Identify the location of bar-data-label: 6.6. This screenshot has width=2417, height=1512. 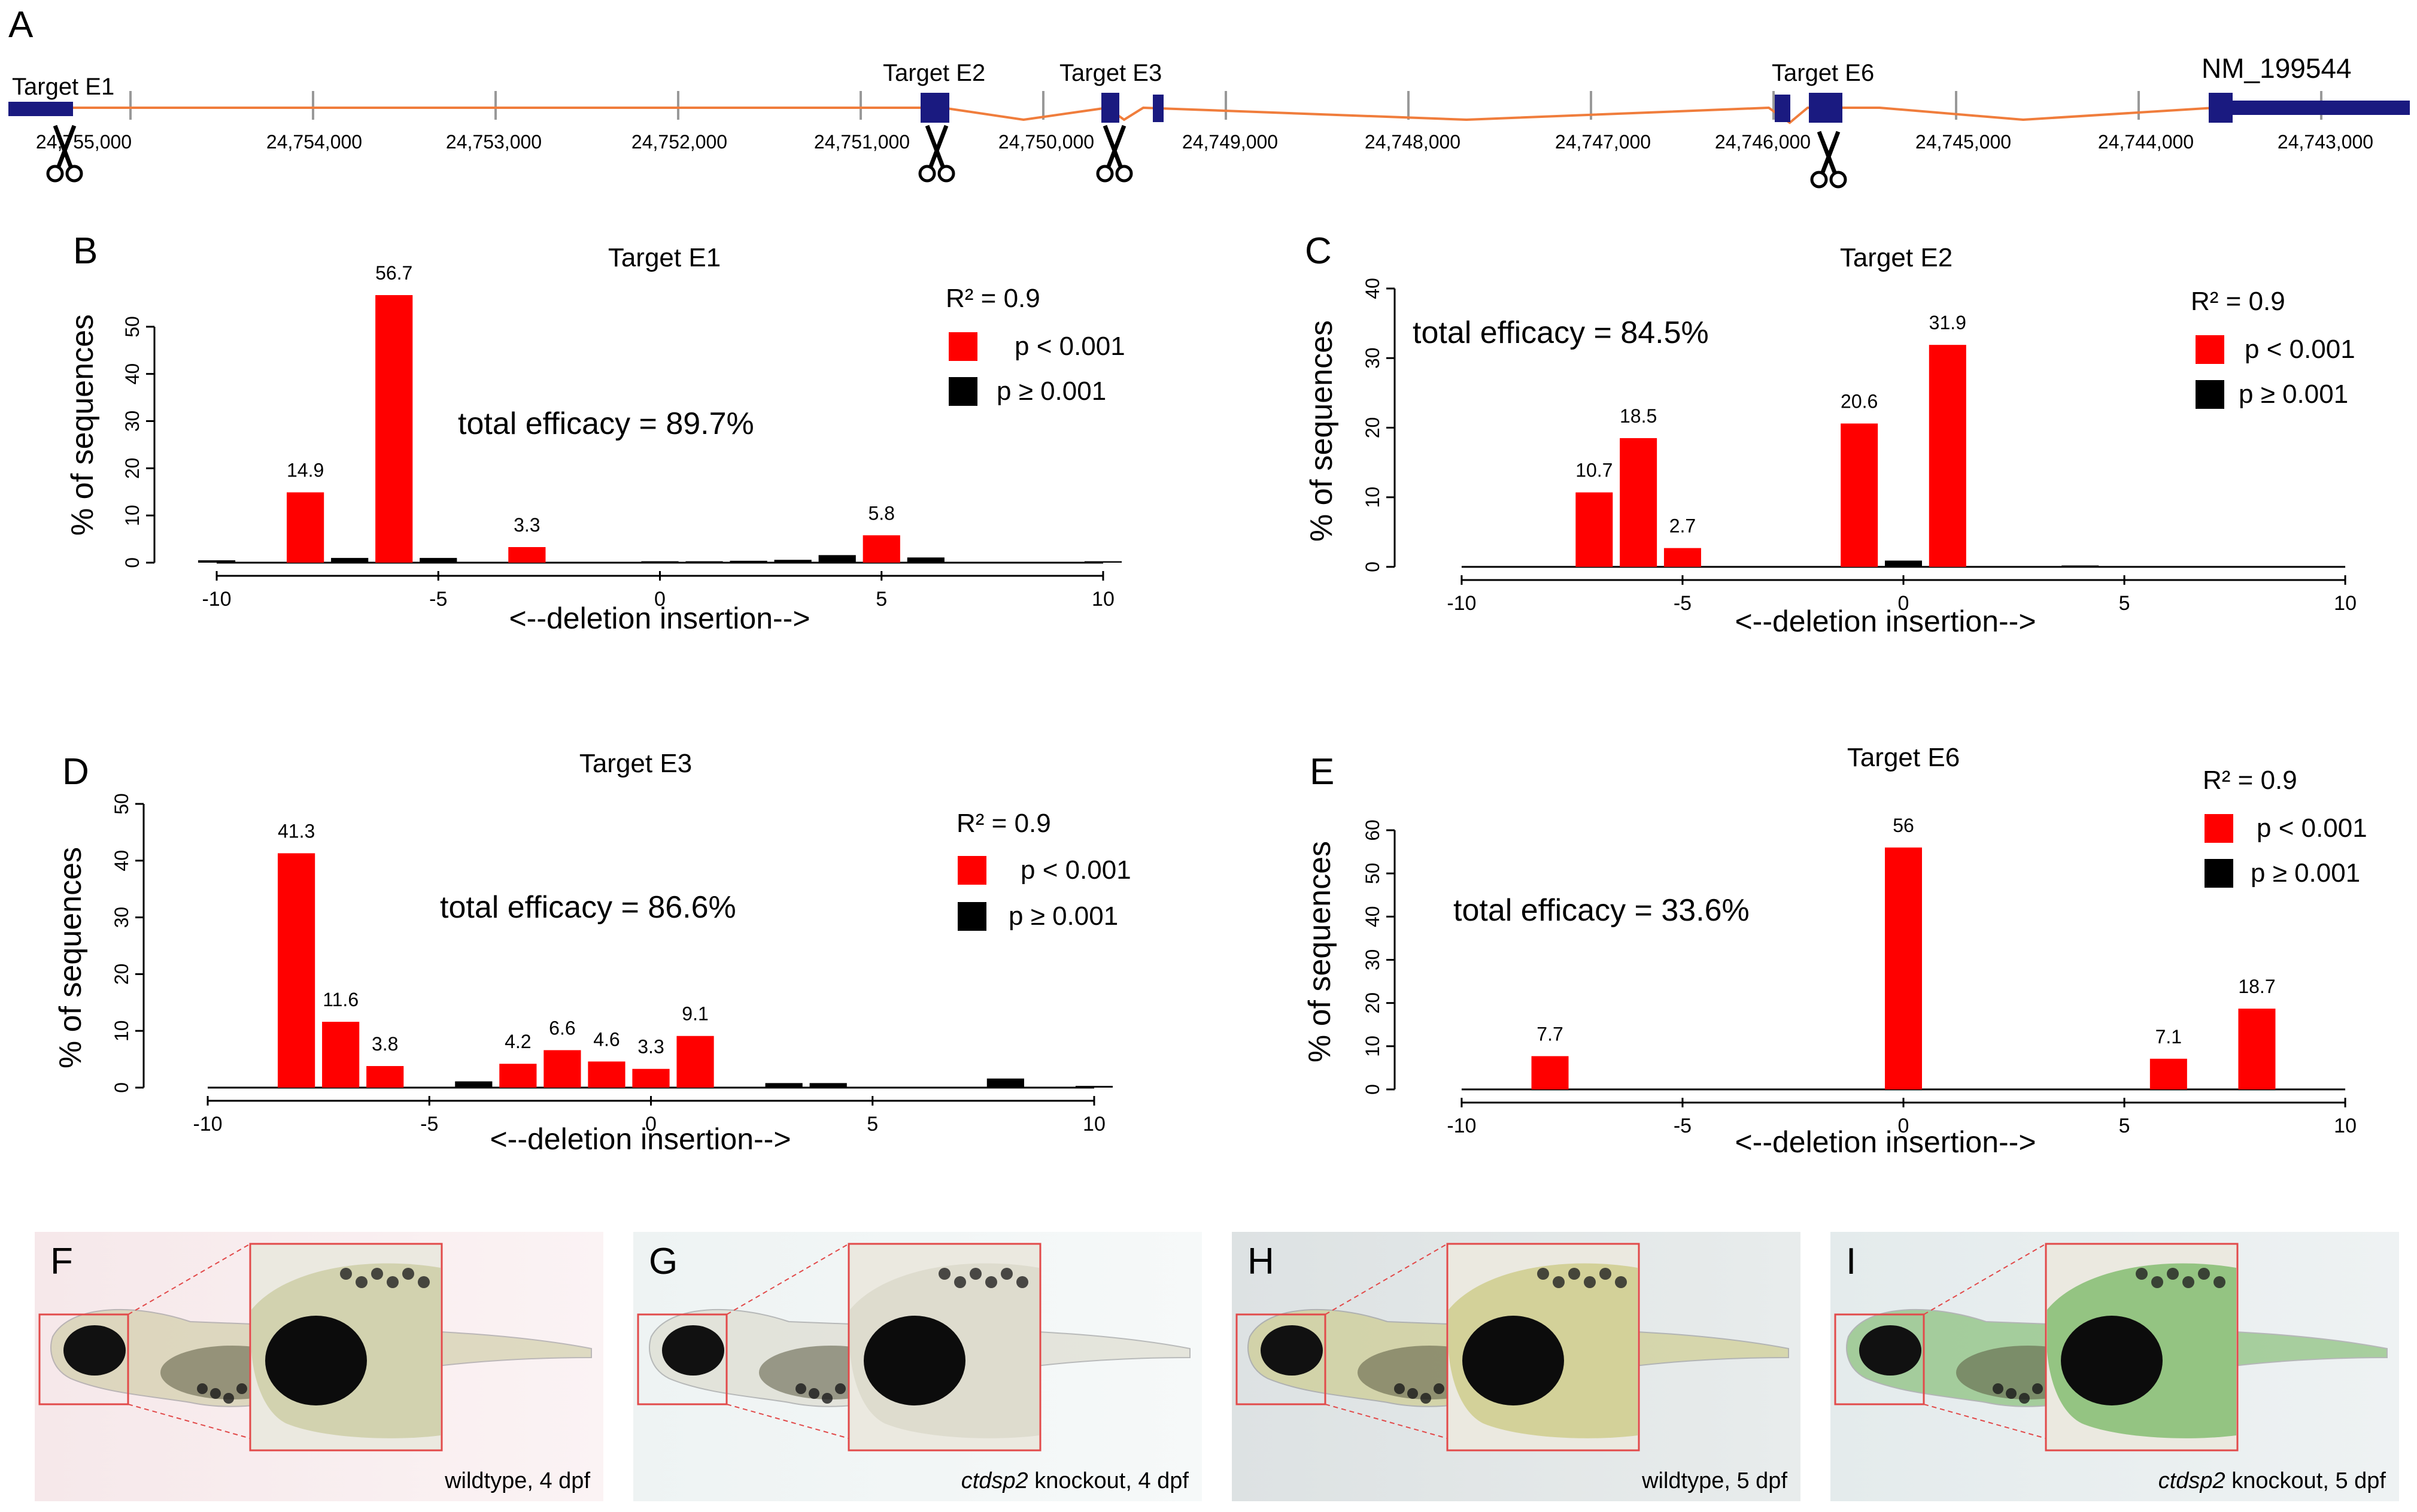
(562, 1028).